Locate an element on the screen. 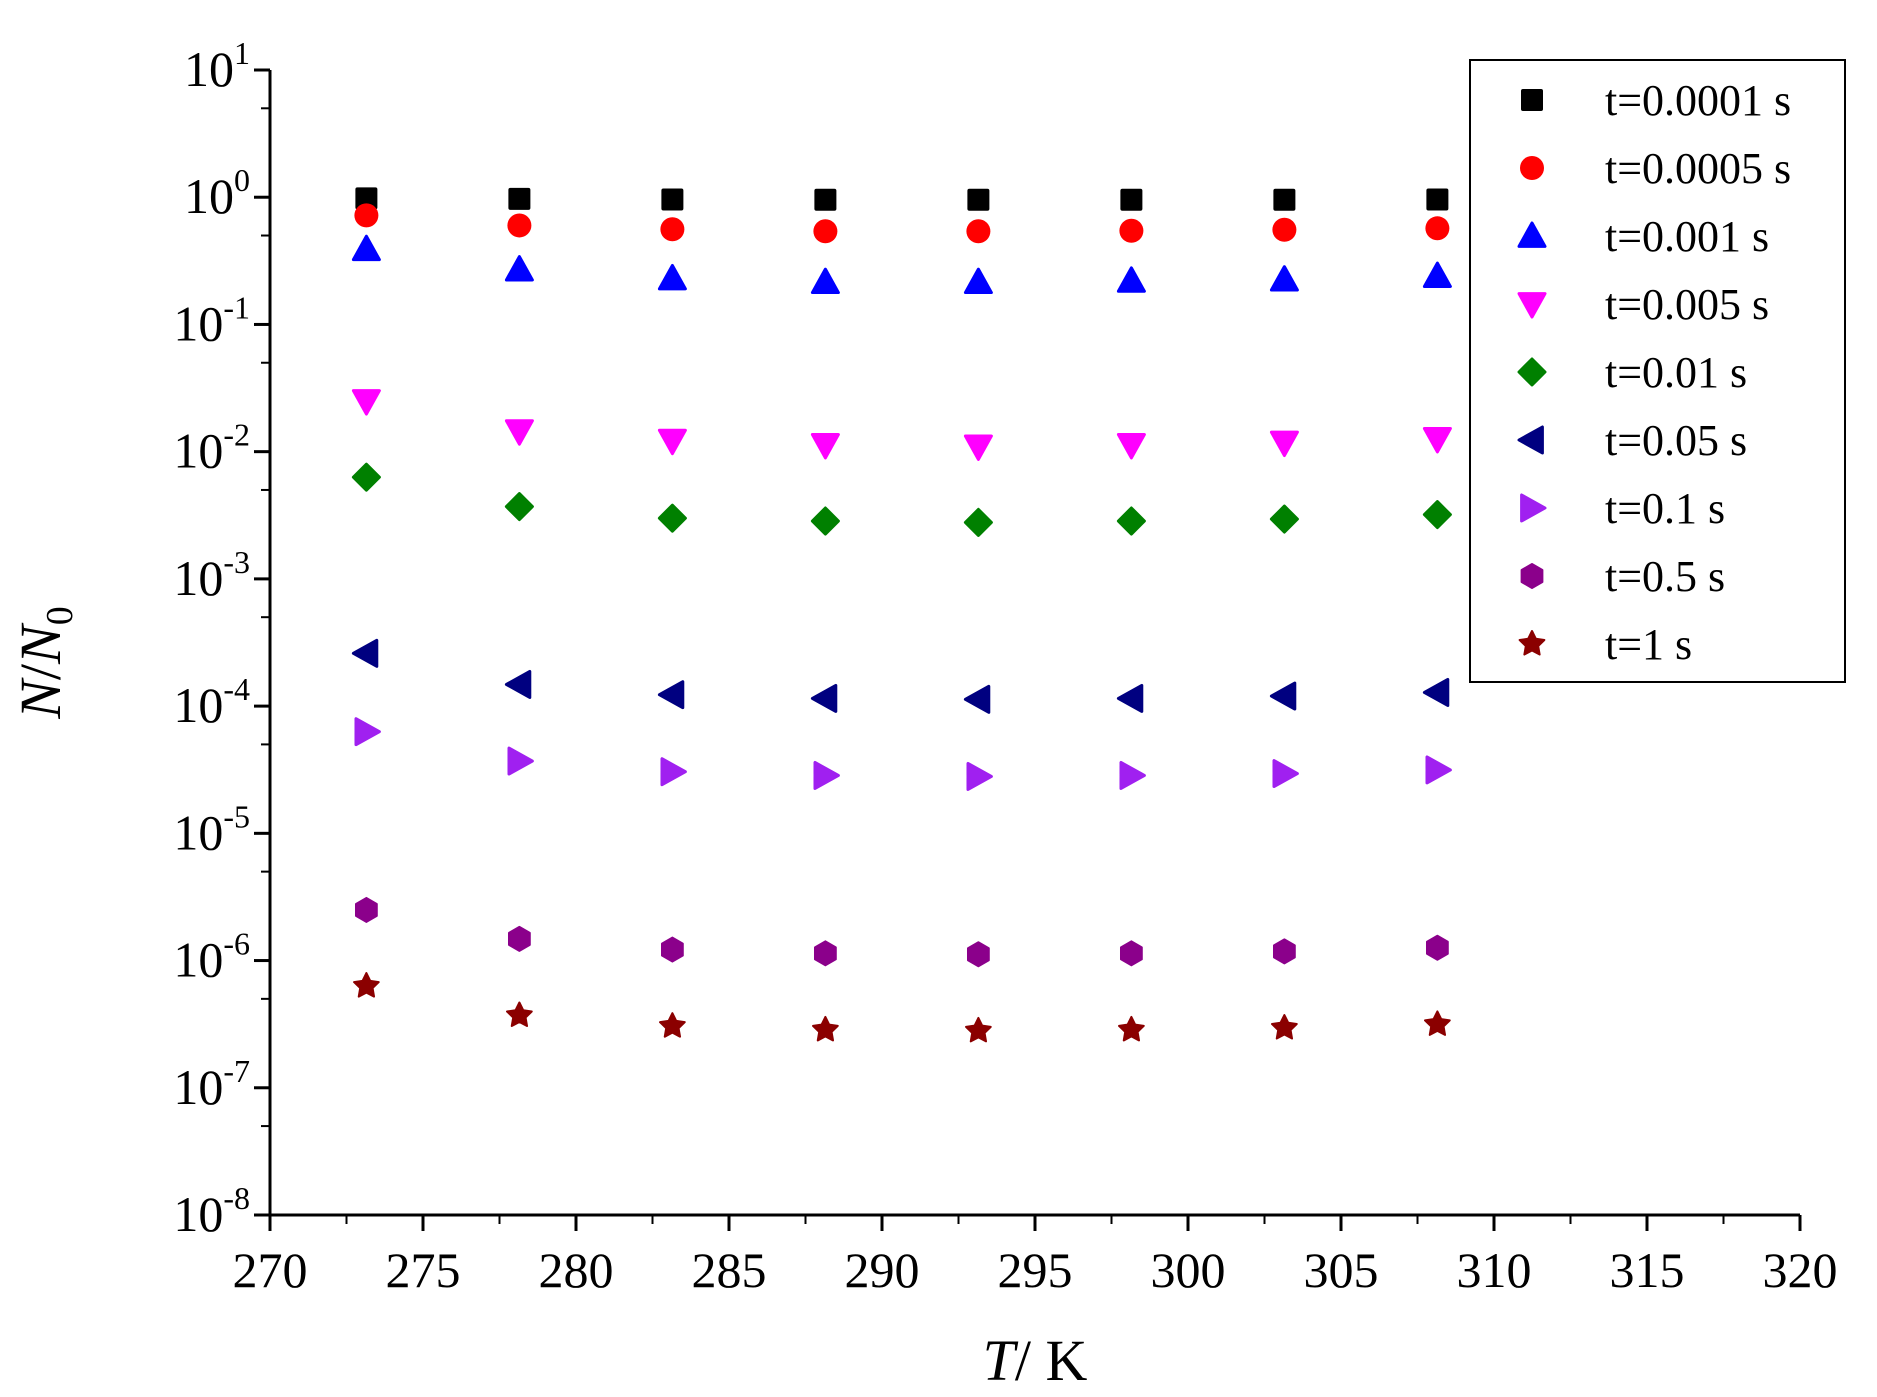 The height and width of the screenshot is (1397, 1877). y-tick-label: 10⁻¹ is located at coordinates (211, 320).